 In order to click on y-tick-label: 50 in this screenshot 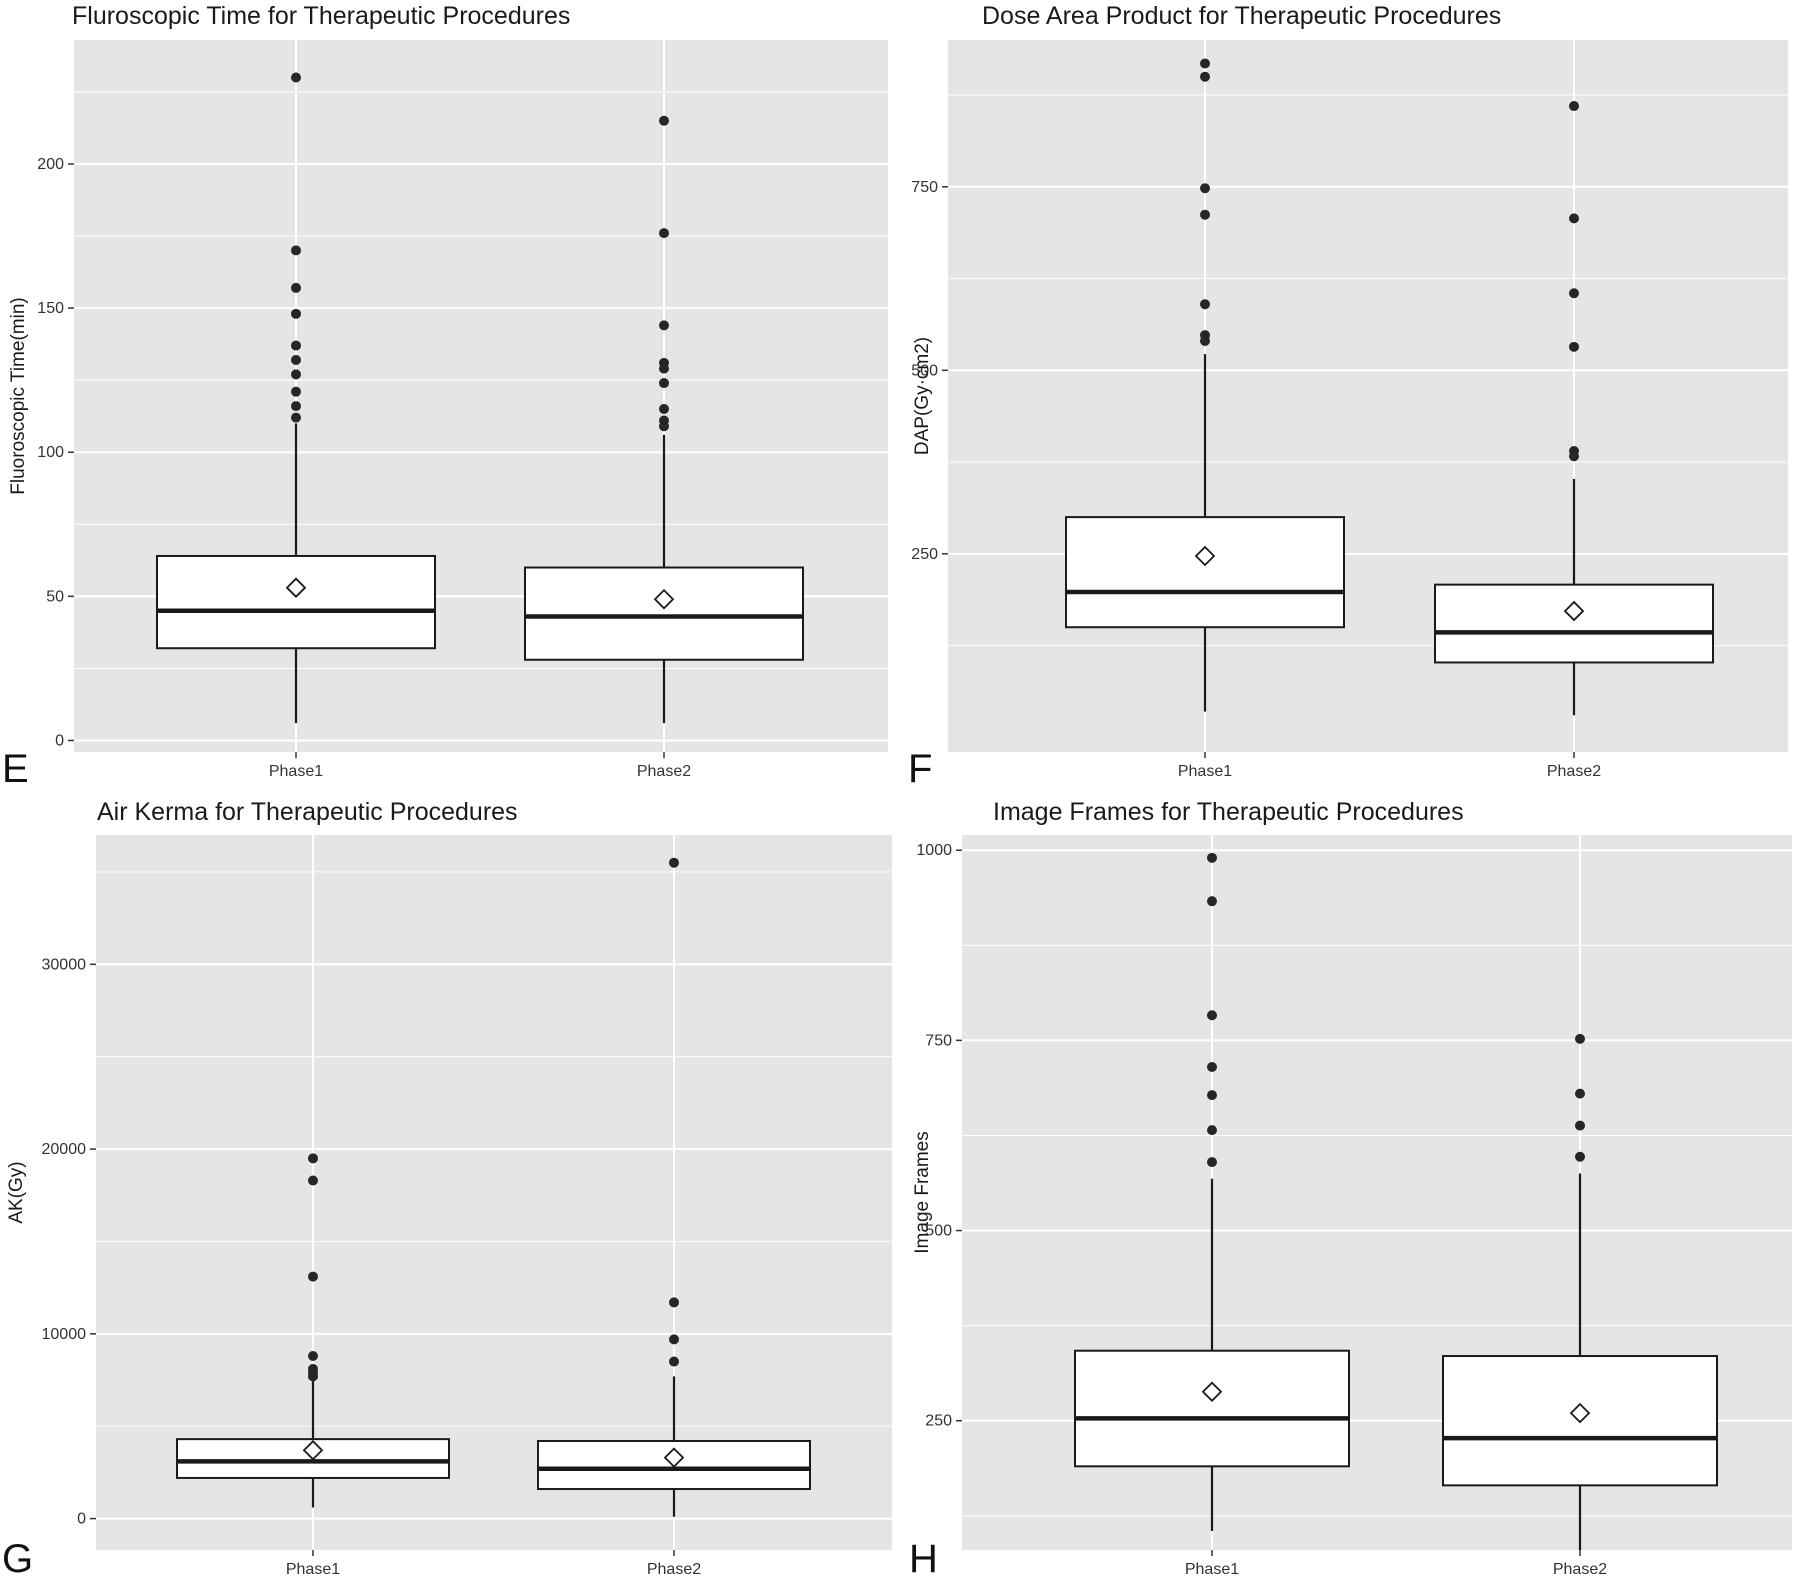, I will do `click(55, 596)`.